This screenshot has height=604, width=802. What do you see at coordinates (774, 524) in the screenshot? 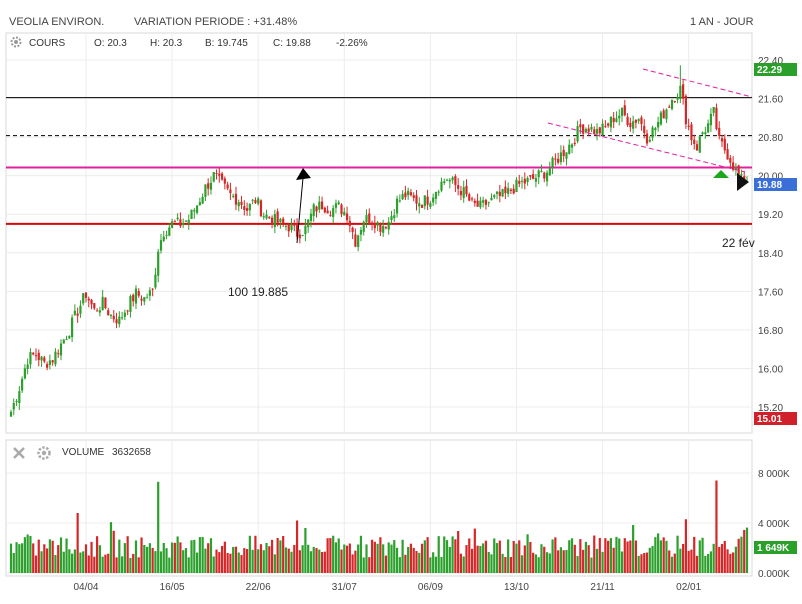
I see `volume-y-axis: 8 000K 4 000K 0.000K` at bounding box center [774, 524].